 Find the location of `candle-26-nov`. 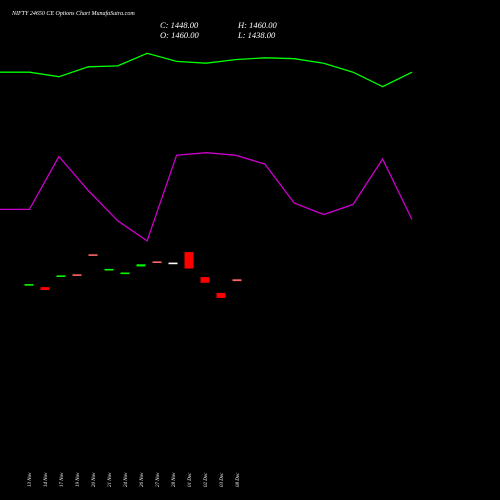

candle-26-nov is located at coordinates (141, 265).